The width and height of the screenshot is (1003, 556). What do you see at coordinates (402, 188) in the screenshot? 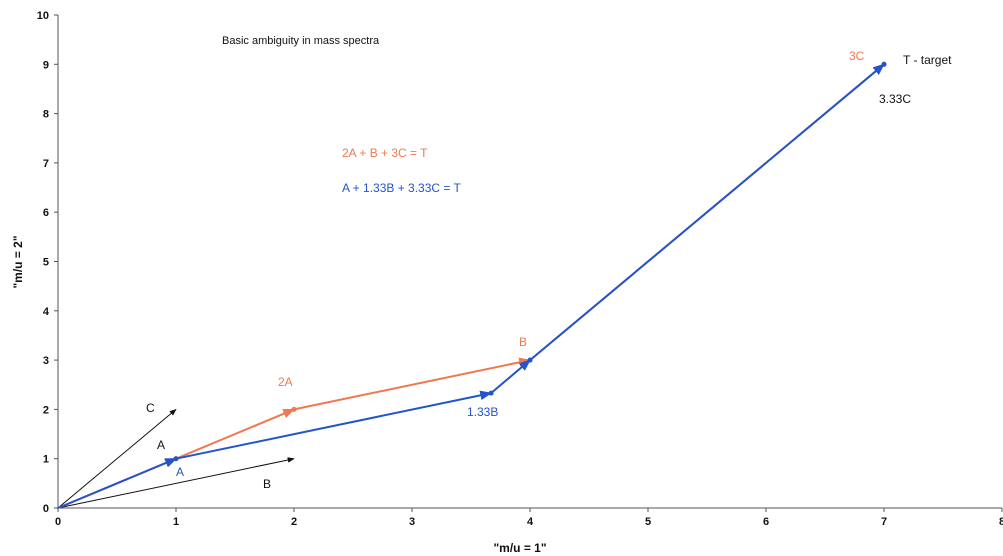
I see `equation-blue: A + 1.33B + 3.33C = T` at bounding box center [402, 188].